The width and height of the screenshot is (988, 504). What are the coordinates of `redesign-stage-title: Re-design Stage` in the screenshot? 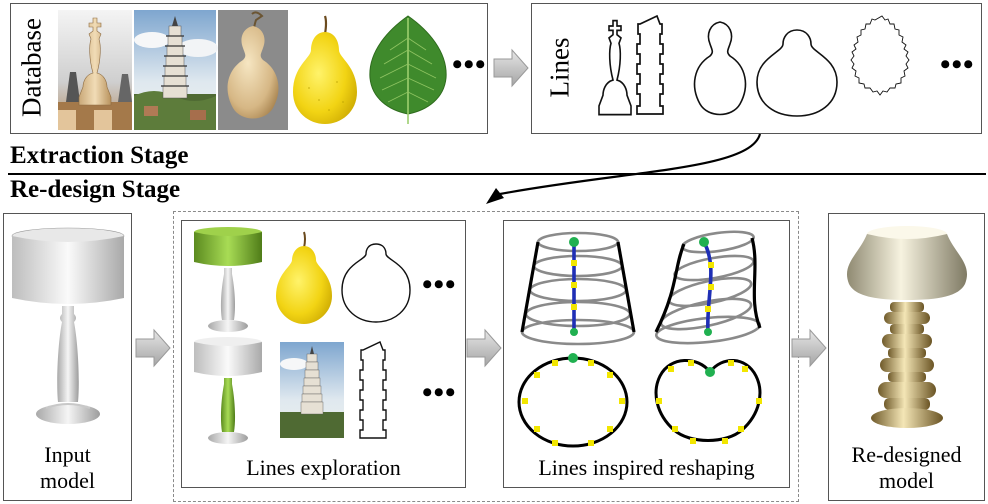 It's located at (95, 189).